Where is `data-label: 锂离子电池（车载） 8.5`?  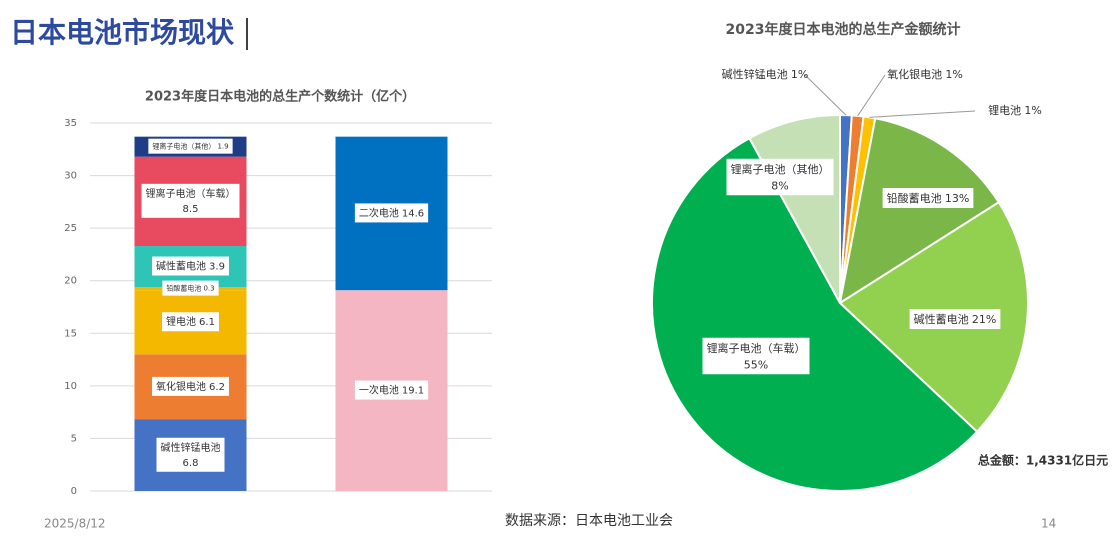 data-label: 锂离子电池（车载） 8.5 is located at coordinates (190, 200).